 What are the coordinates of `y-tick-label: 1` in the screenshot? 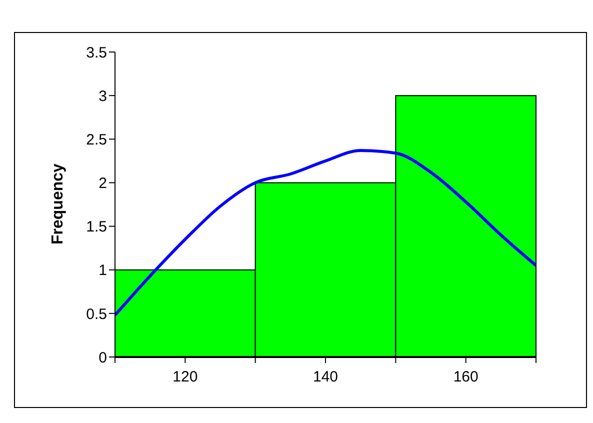 It's located at (102, 271).